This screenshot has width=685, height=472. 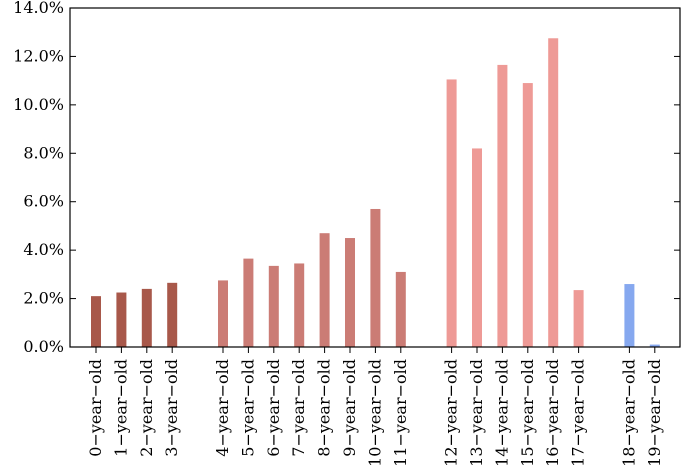 I want to click on x-tick-label: 18−year−old, so click(x=628, y=413).